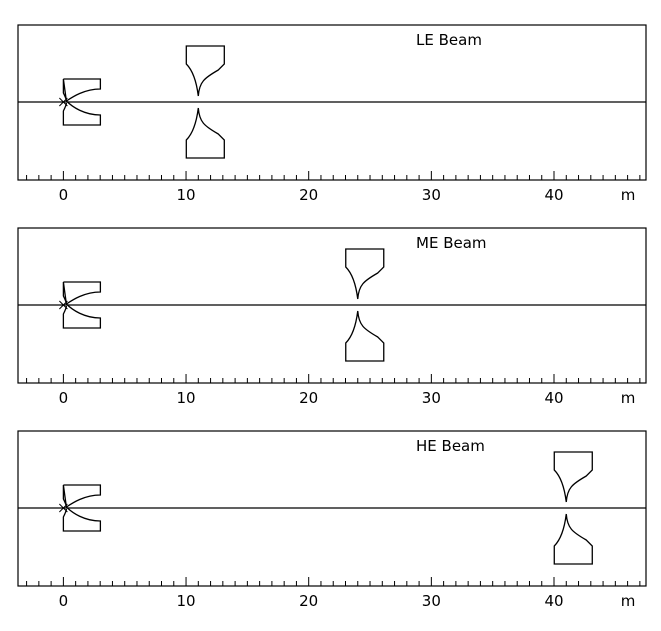  I want to click on panel-title: HE Beam, so click(450, 446).